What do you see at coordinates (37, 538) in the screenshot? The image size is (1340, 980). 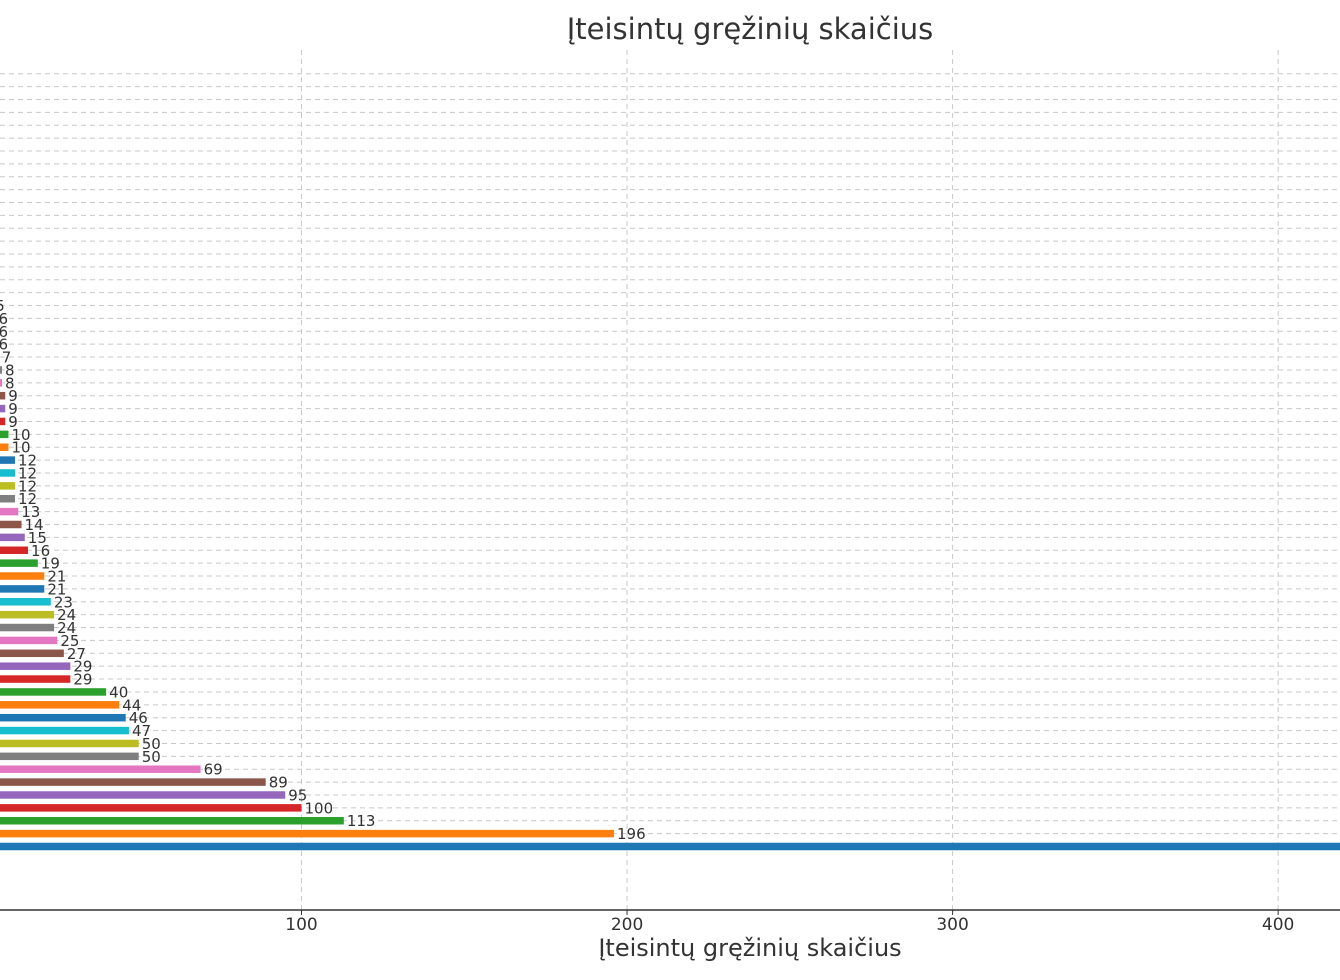 I see `bar-value-label-24: 15` at bounding box center [37, 538].